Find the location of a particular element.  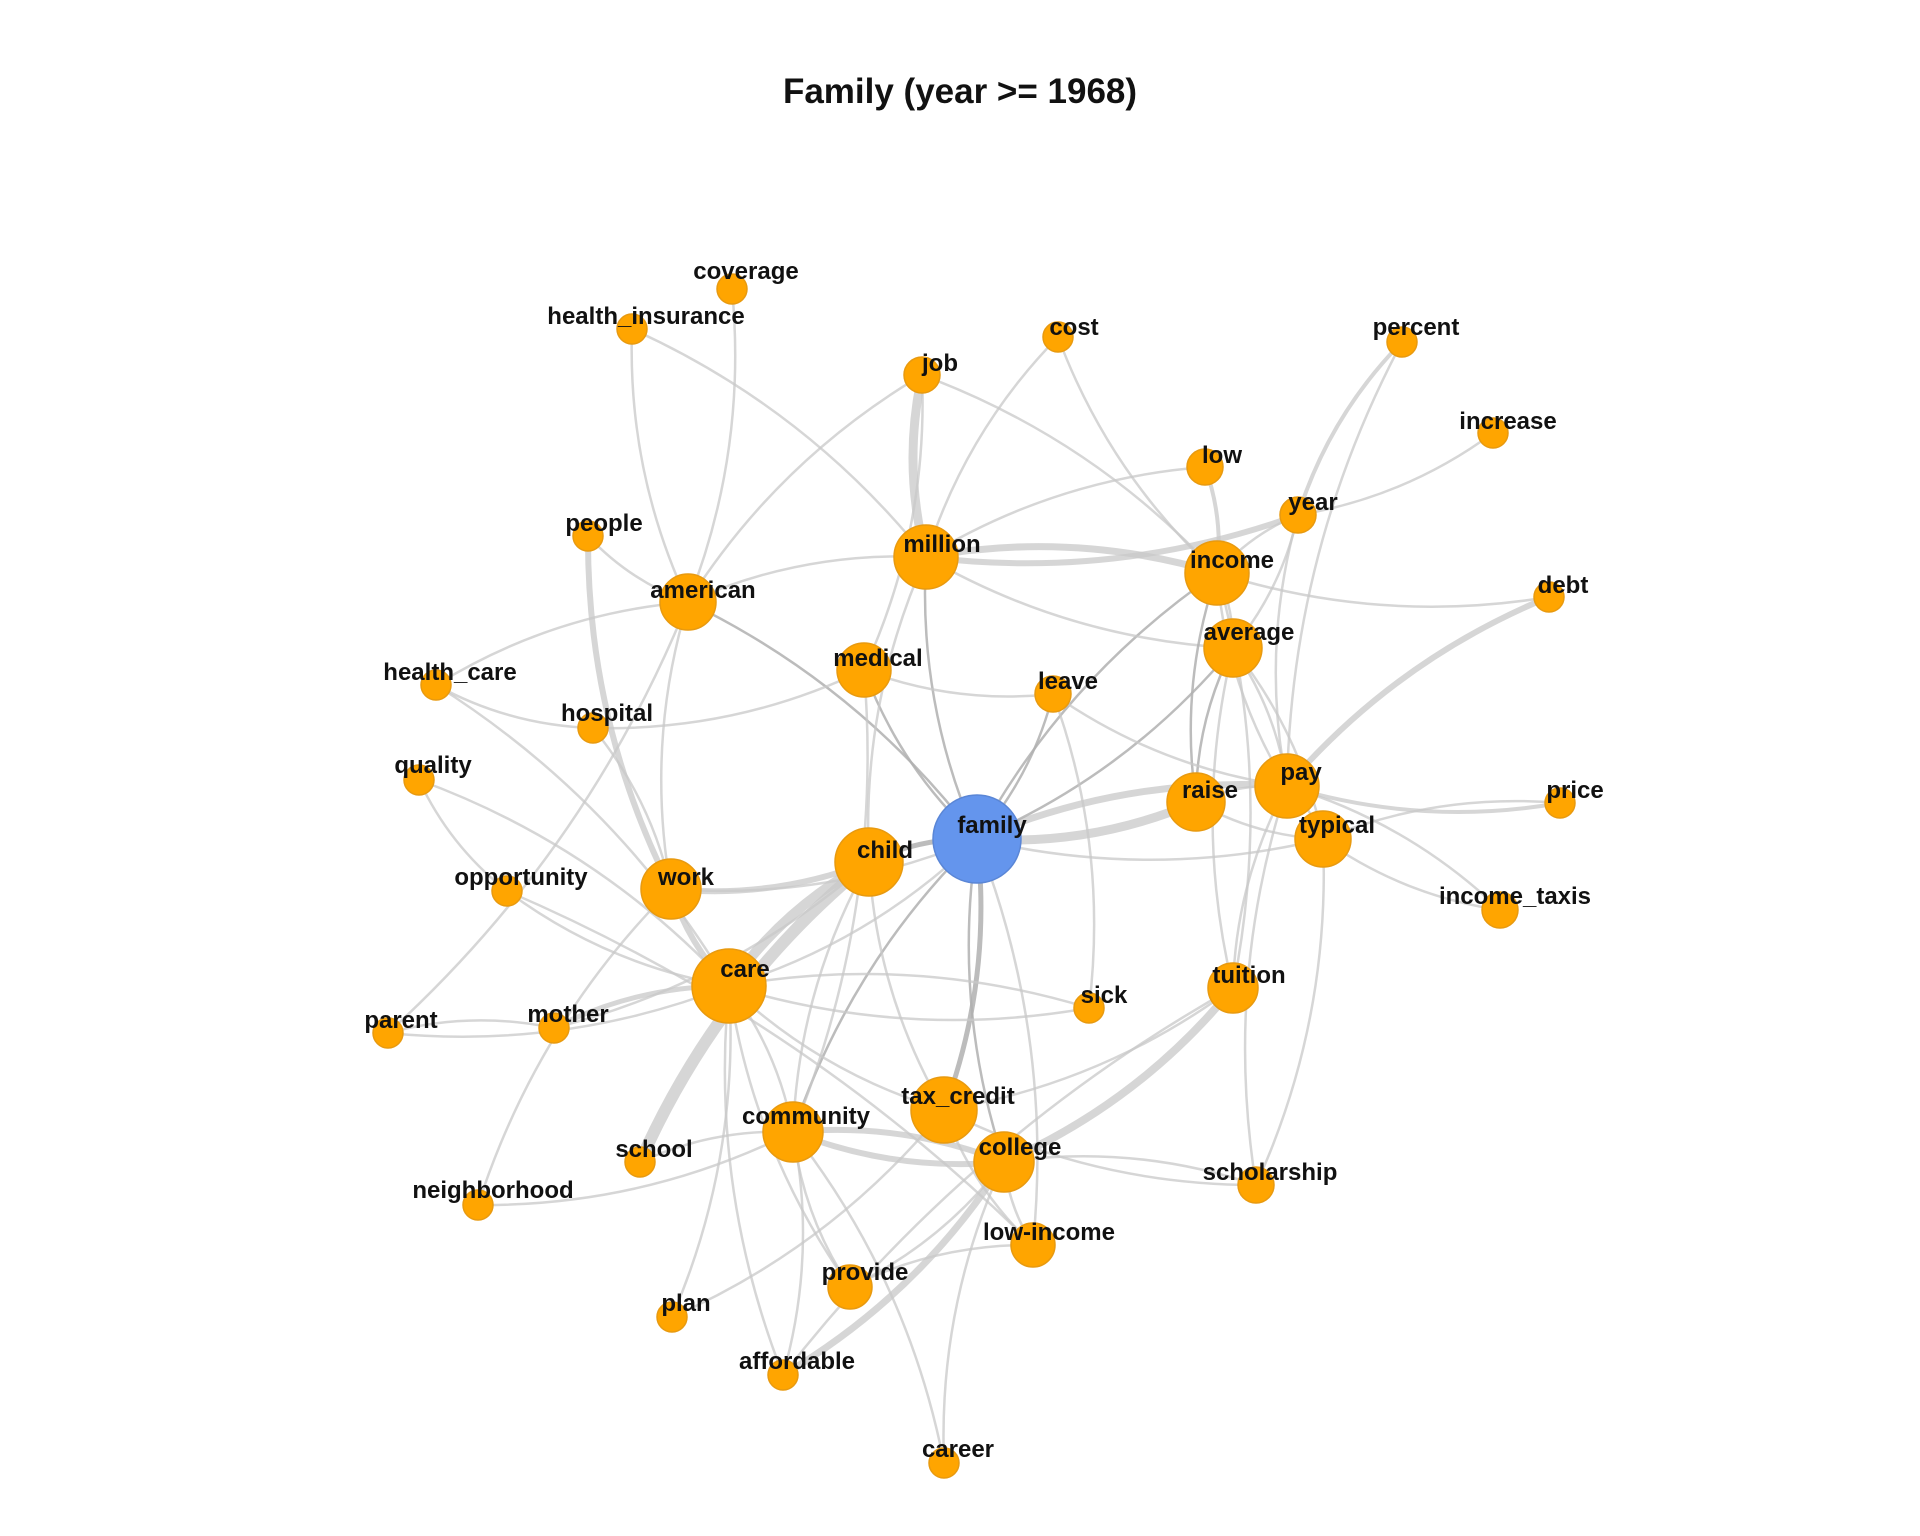

node-label-mother: mother is located at coordinates (567, 1014).